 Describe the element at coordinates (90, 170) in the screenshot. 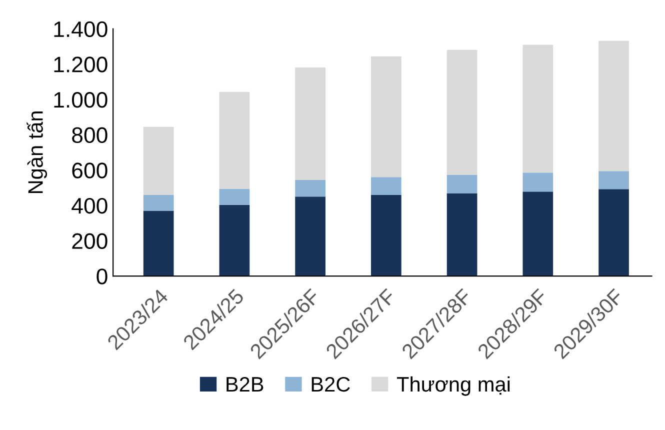

I see `y-tick-label: 600` at that location.